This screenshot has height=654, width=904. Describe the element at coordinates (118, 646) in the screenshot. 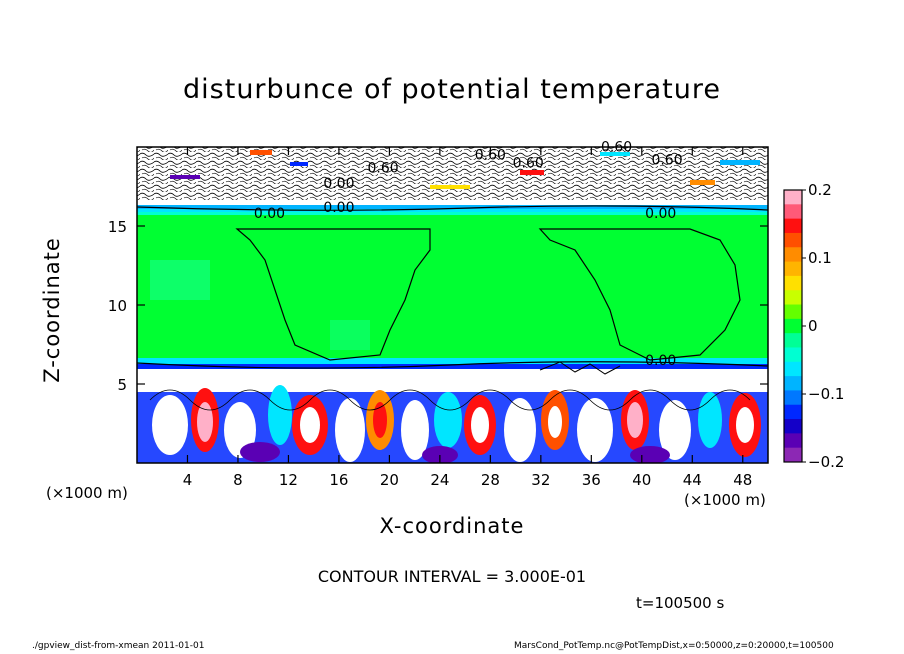

I see `footer-script-name: ./gpview_dist-from-xmean 2011-01-01` at that location.